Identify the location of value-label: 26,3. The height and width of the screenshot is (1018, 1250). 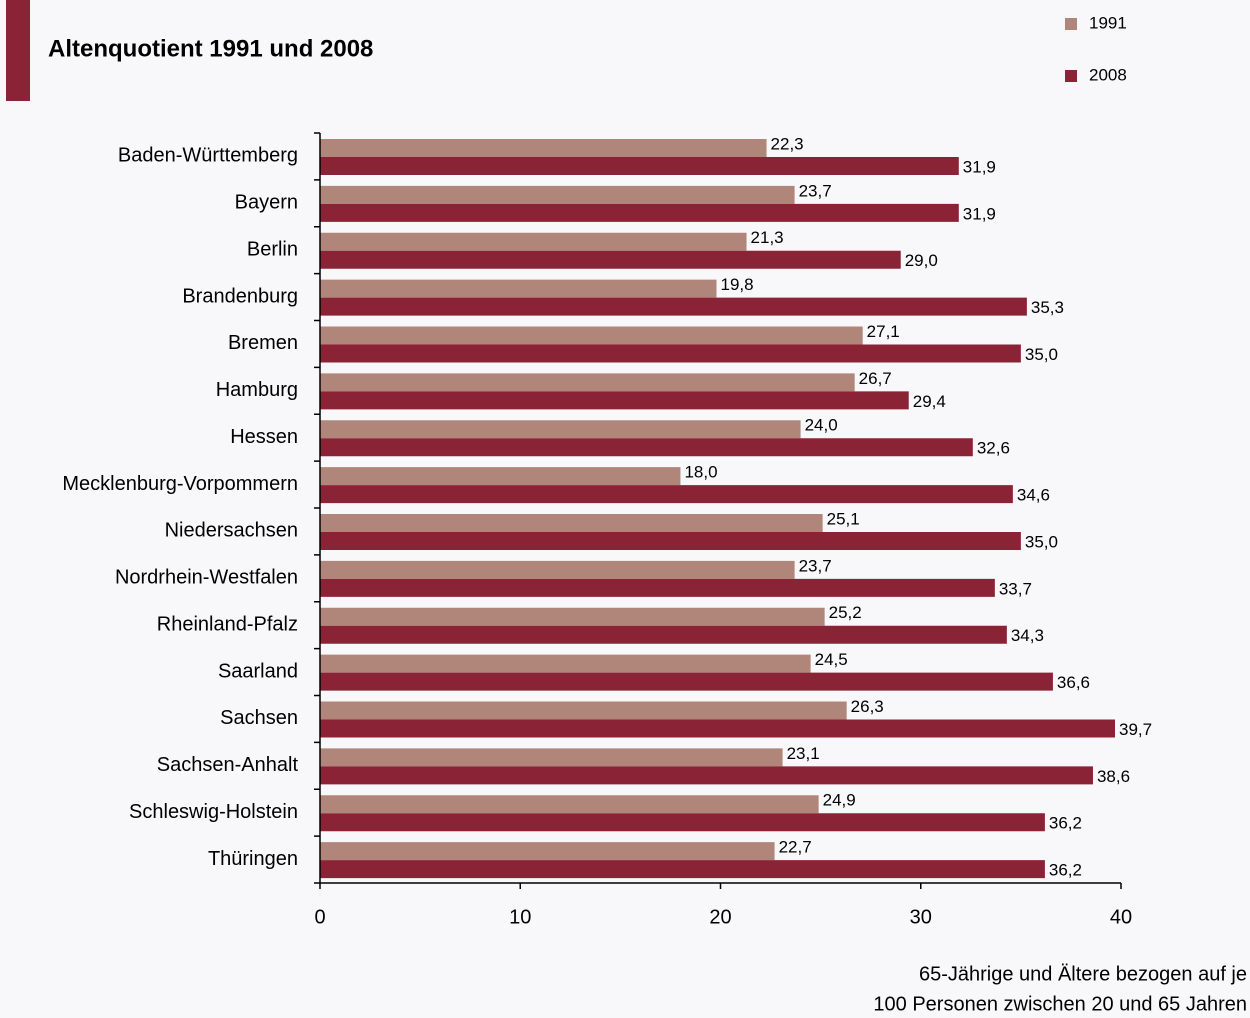
(867, 706).